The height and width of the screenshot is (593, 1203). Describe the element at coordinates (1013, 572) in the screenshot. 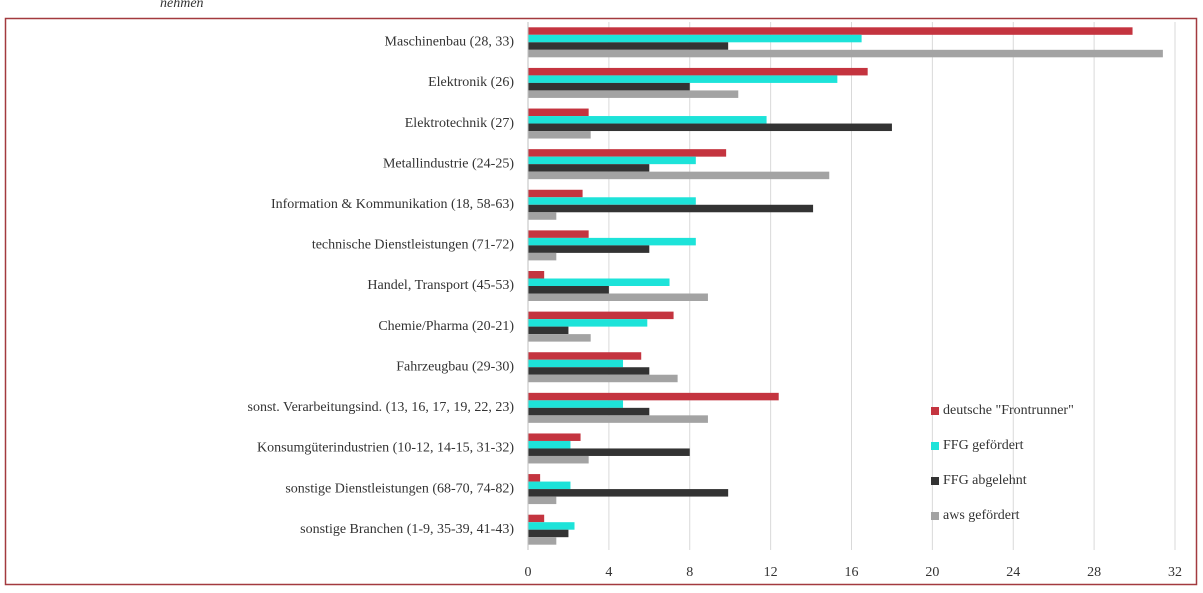

I see `x-tick-label: 24` at that location.